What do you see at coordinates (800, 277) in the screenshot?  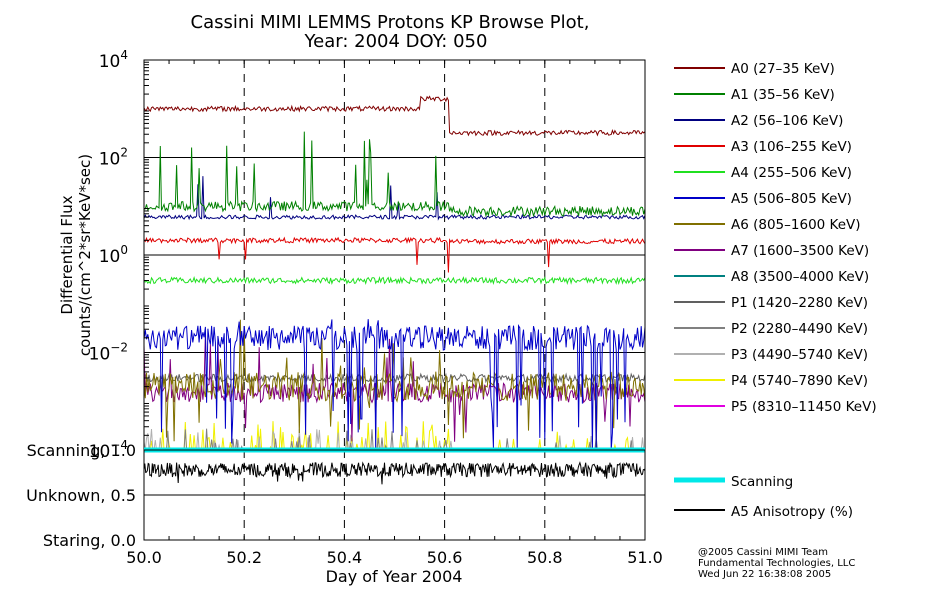 I see `legend-entry-label: A8 (3500–4000 KeV)` at bounding box center [800, 277].